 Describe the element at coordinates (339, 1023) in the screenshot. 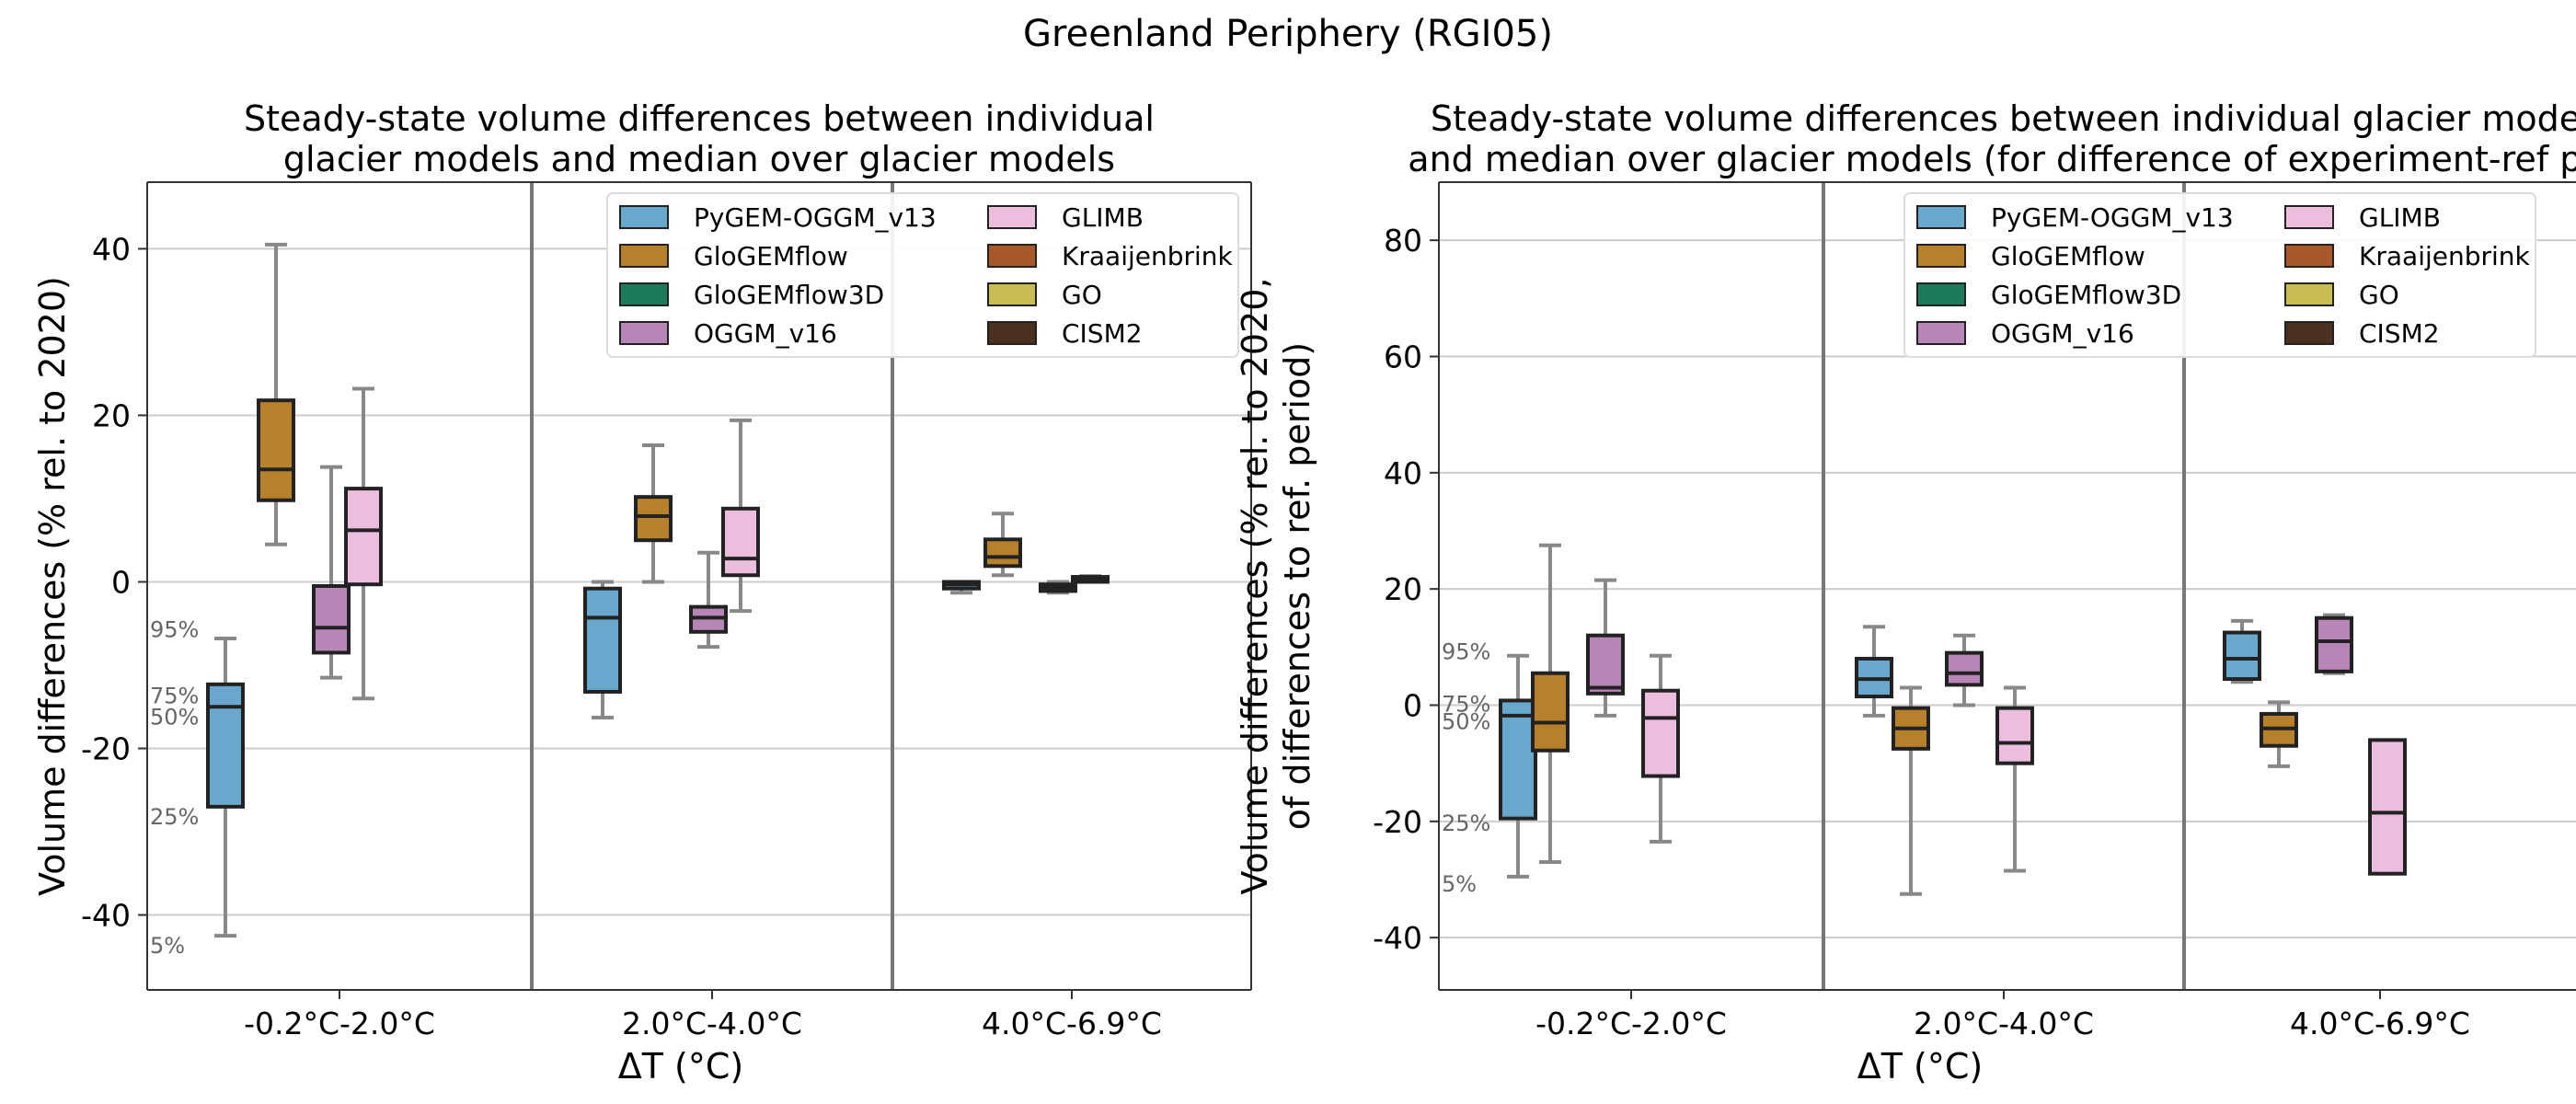

I see `x-tick-label: -0.2°C-2.0°C` at that location.